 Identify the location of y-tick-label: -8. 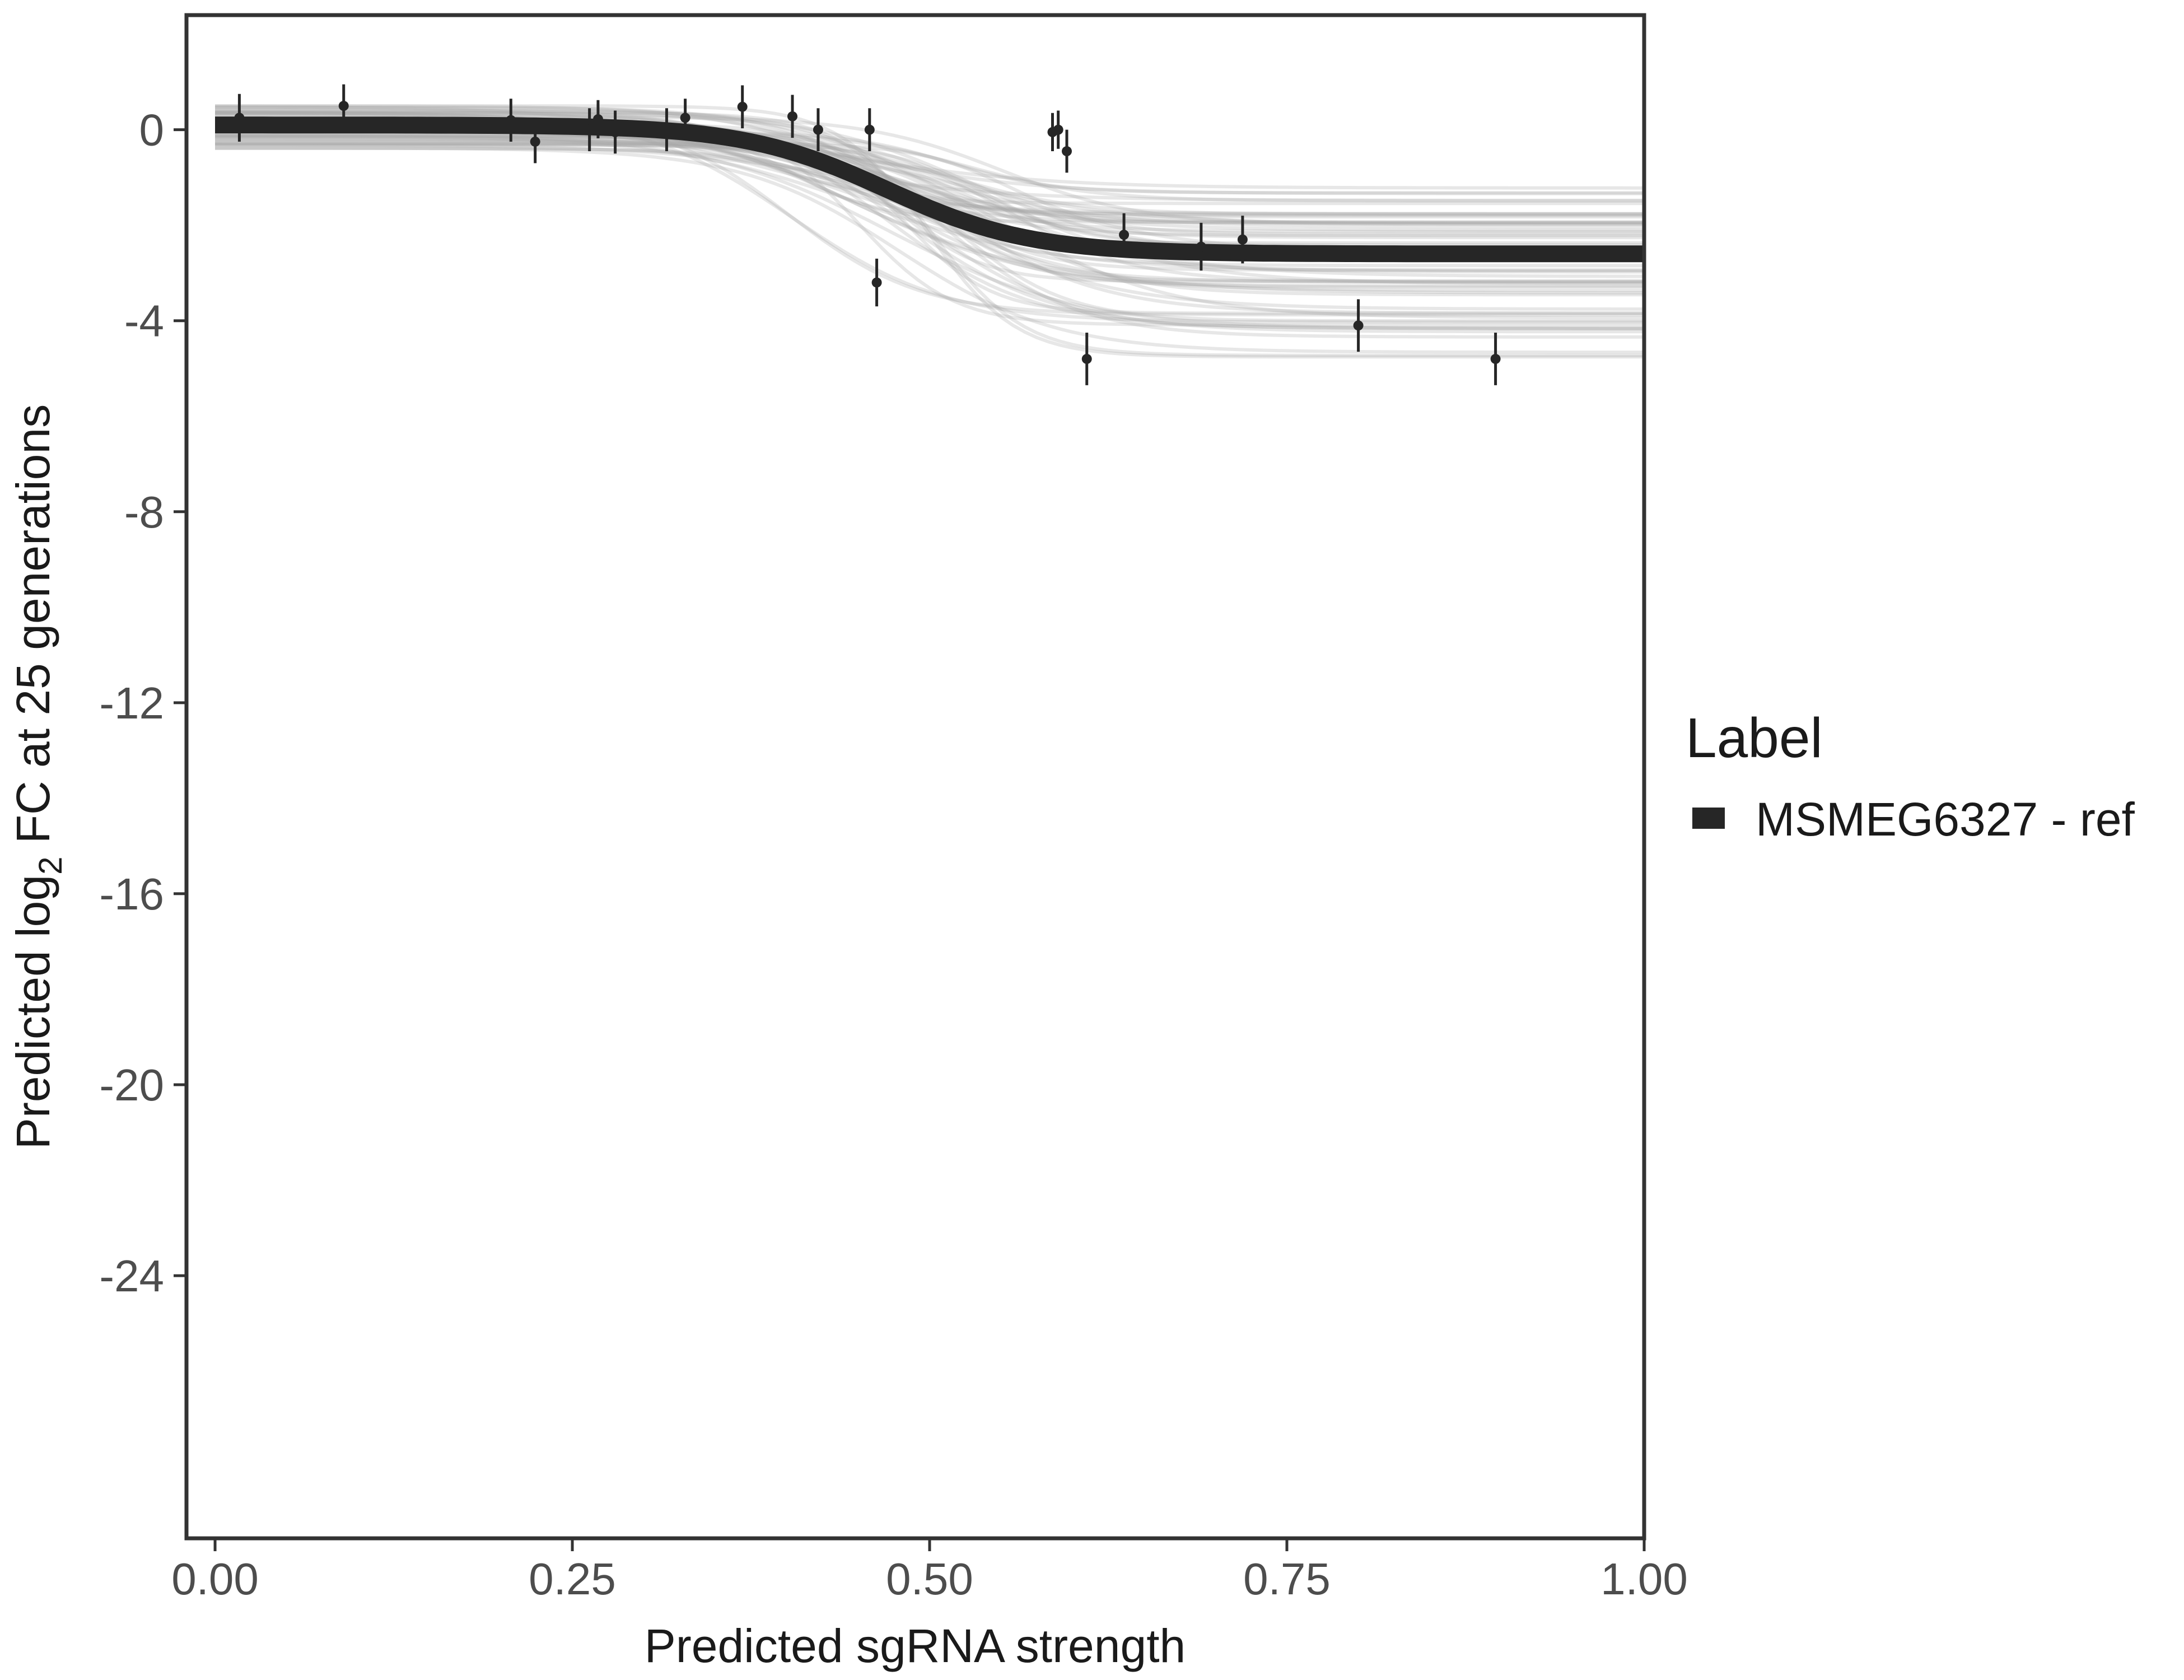
(144, 512).